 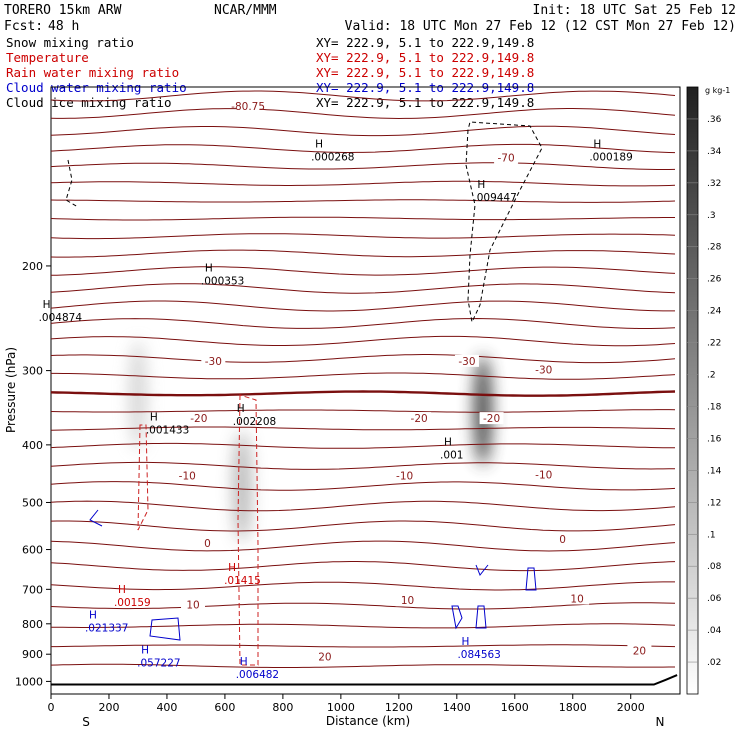 What do you see at coordinates (51, 707) in the screenshot?
I see `x-tick-label: 0` at bounding box center [51, 707].